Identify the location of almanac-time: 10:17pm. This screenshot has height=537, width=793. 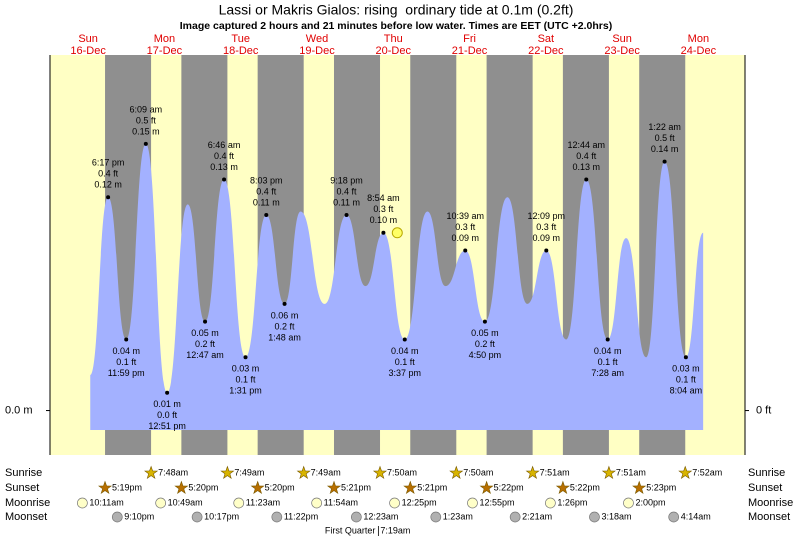
(221, 516).